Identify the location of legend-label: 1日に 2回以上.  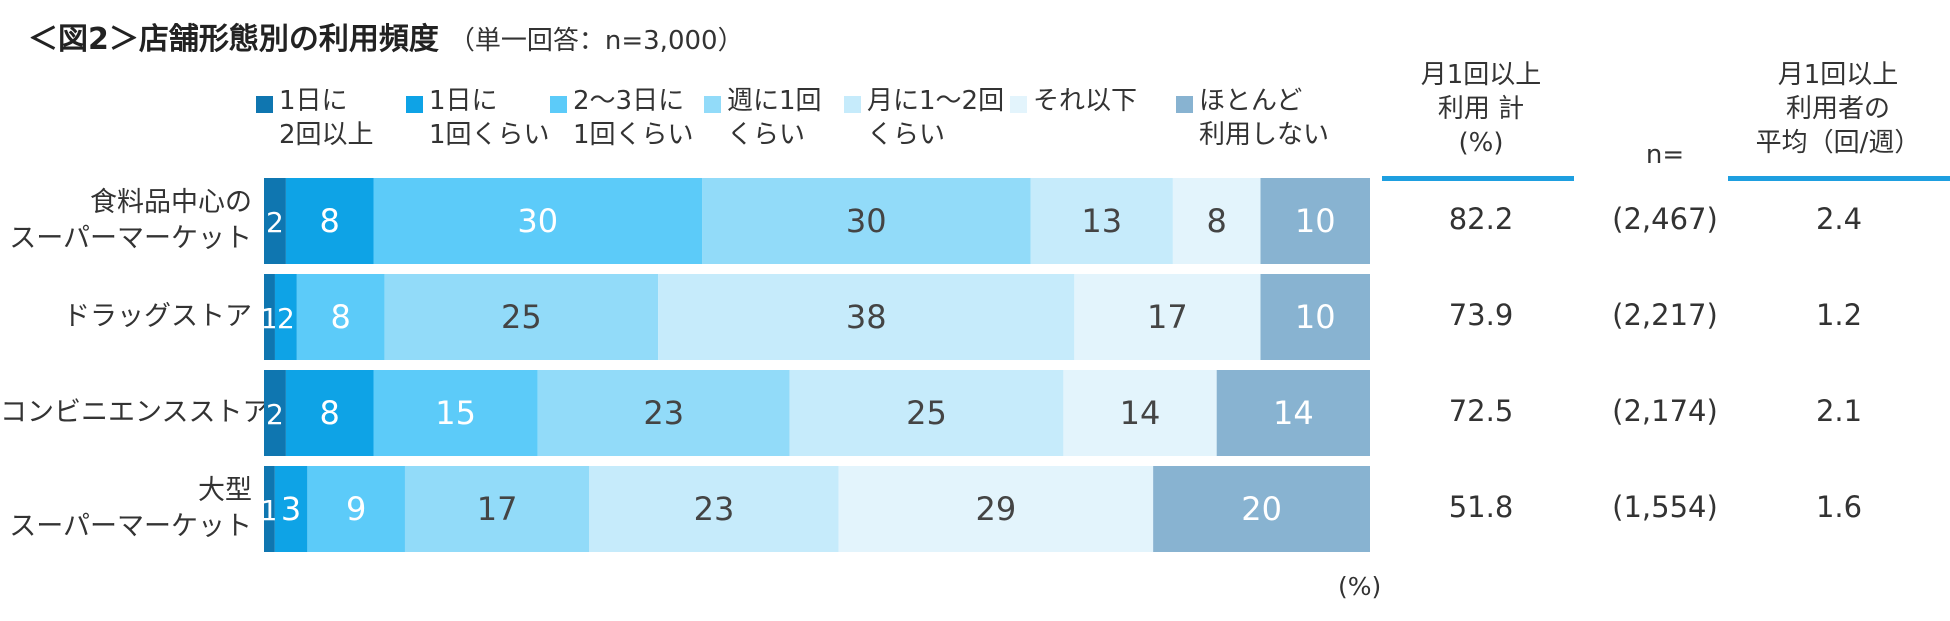
(326, 118).